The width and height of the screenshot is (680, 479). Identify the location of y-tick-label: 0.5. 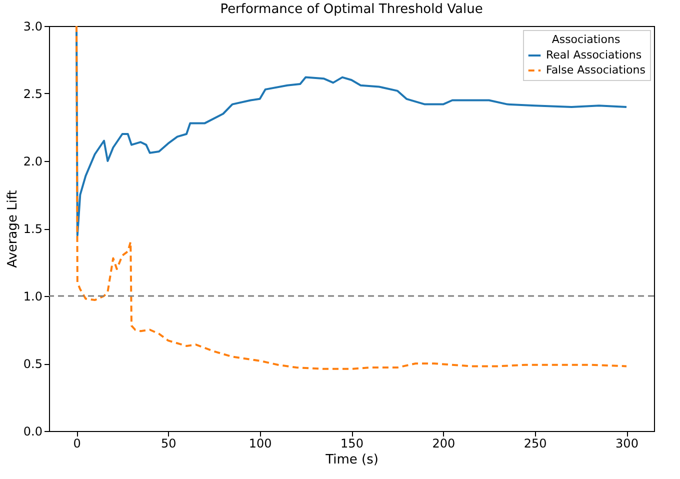
(32, 364).